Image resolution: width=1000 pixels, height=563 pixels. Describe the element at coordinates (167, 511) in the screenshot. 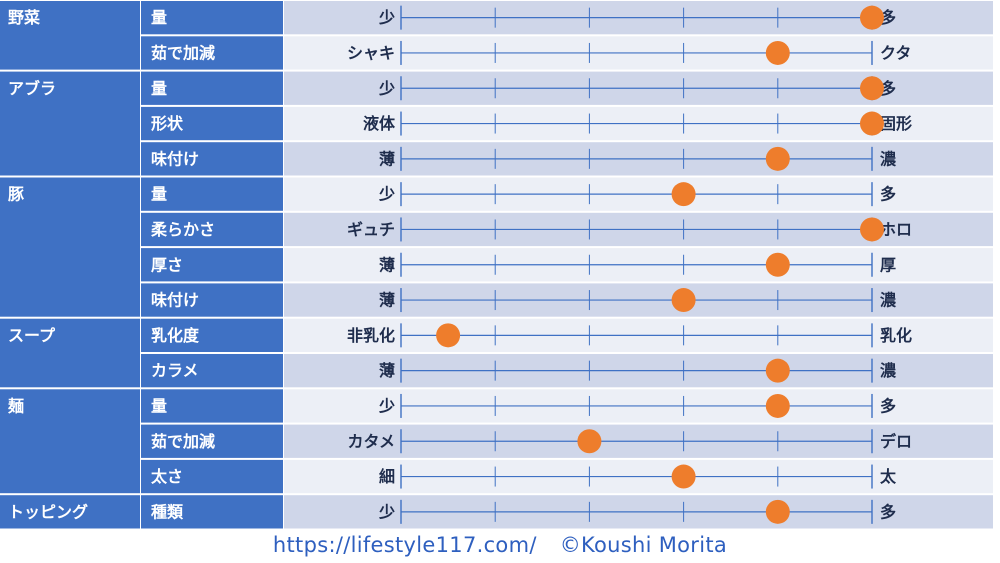

I see `item-label: 種類` at that location.